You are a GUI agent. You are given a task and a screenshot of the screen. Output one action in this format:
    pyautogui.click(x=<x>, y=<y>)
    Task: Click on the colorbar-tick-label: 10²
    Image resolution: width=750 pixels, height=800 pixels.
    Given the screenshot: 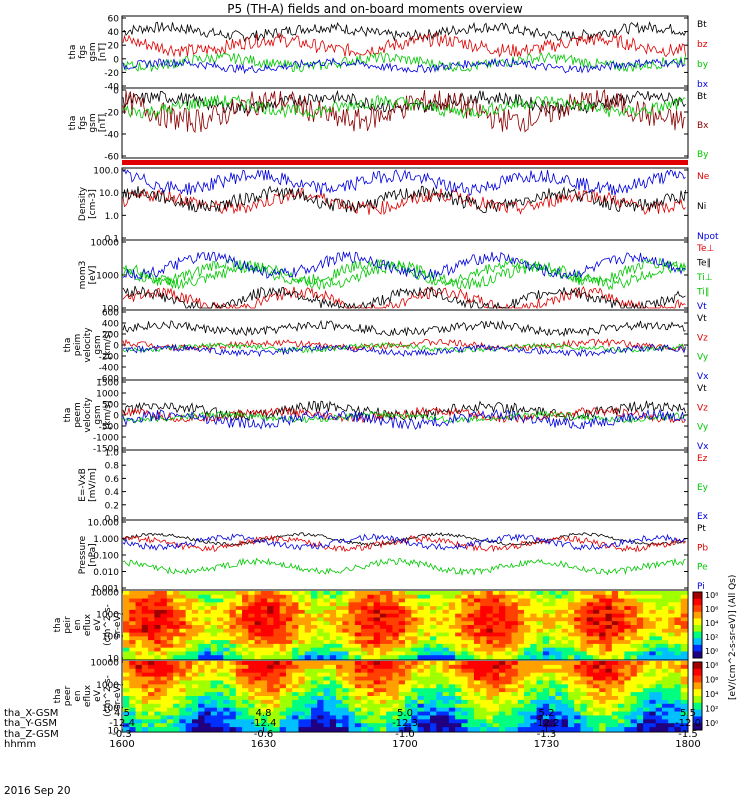 What is the action you would take?
    pyautogui.click(x=711, y=709)
    